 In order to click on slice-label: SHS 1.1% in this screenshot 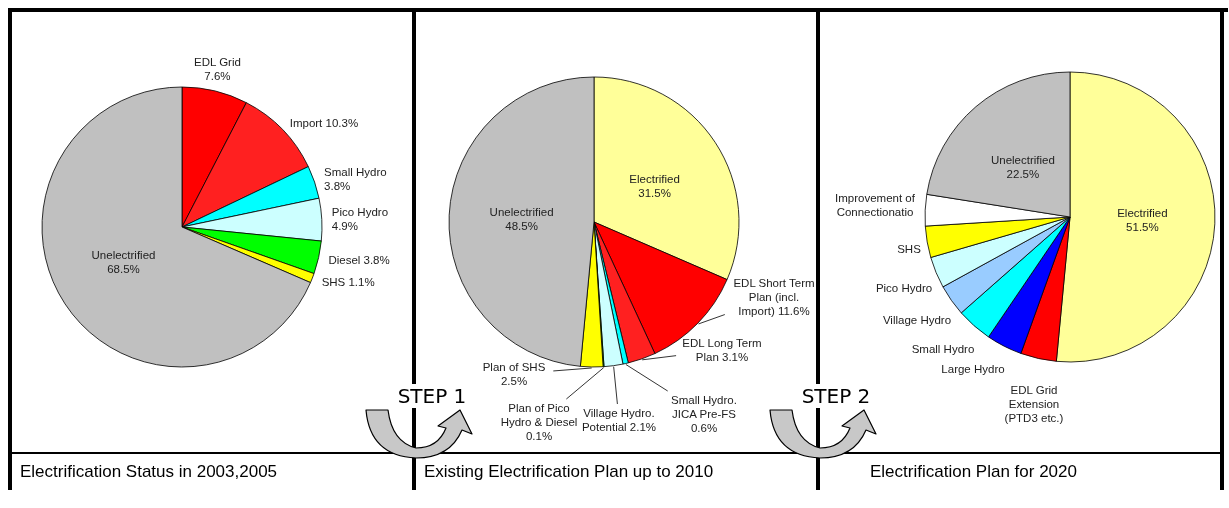, I will do `click(348, 281)`.